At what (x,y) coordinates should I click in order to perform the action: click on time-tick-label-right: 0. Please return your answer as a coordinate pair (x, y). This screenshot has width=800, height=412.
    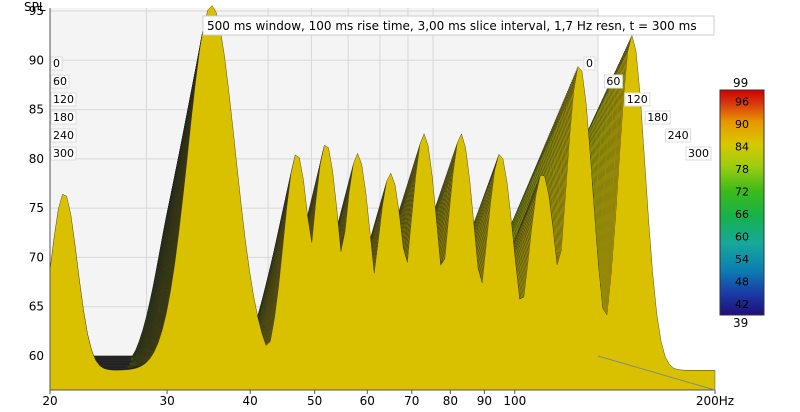
    Looking at the image, I should click on (589, 63).